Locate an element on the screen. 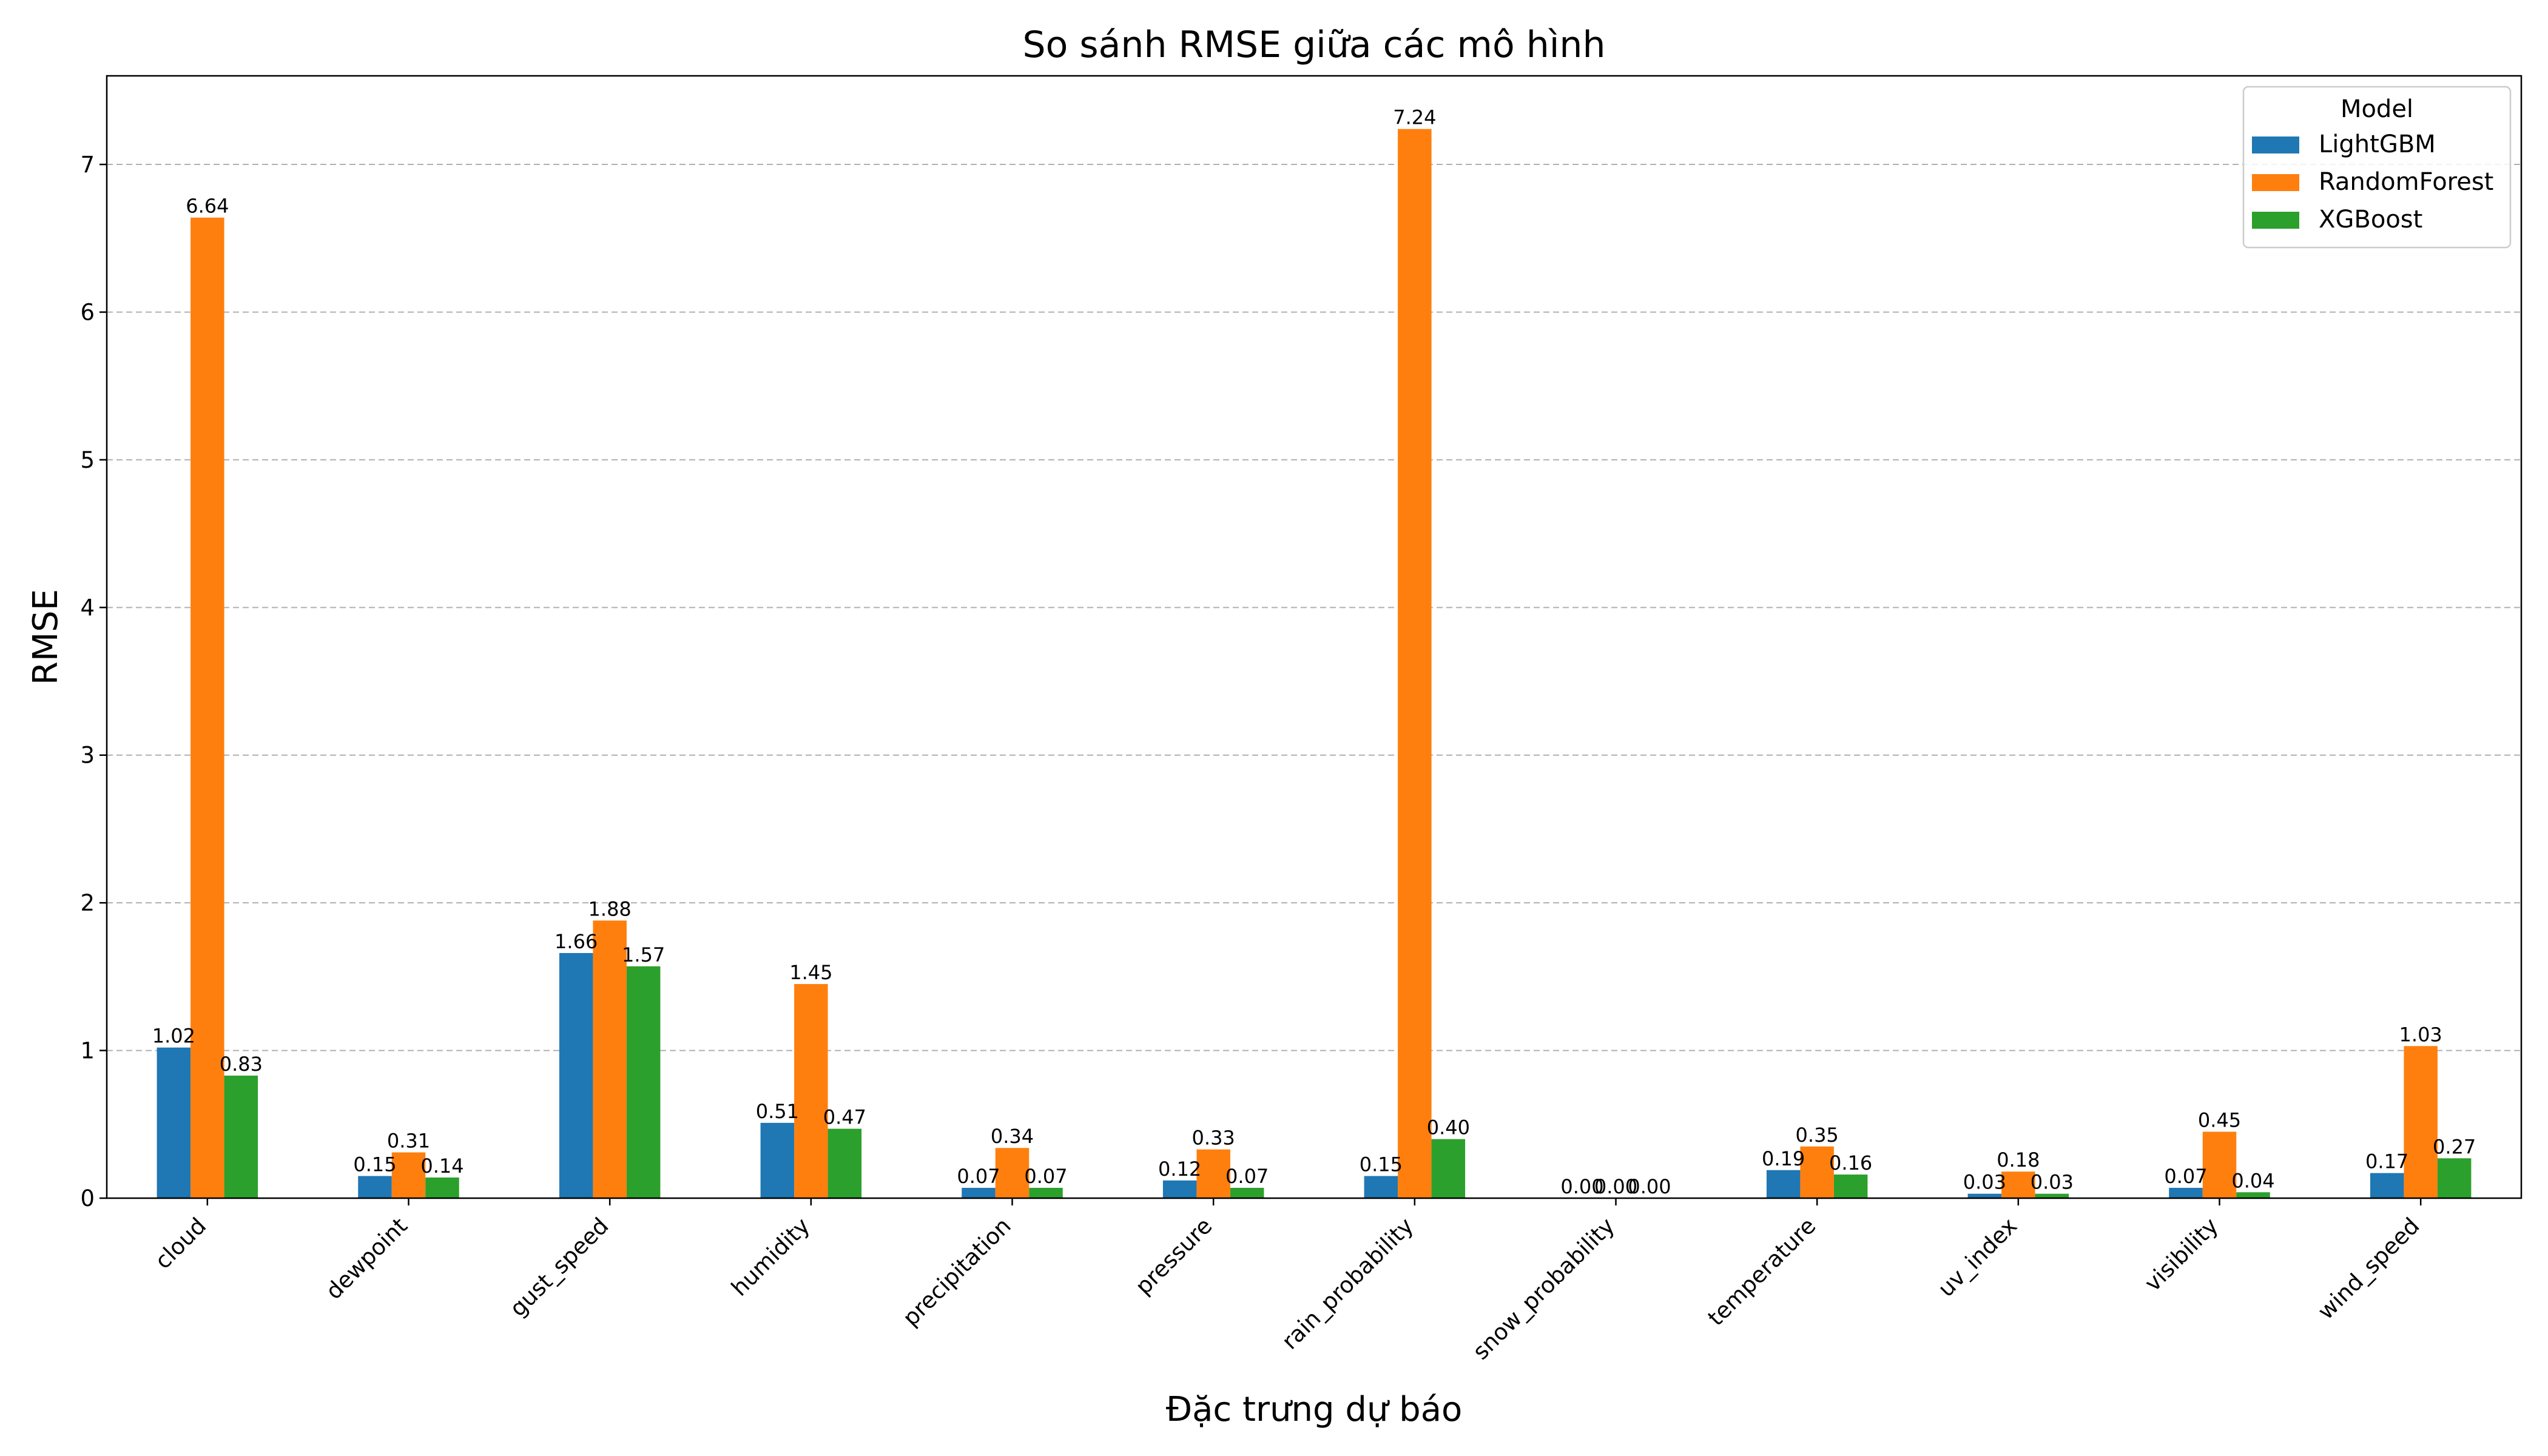  bar-lightgbm-pressure is located at coordinates (1179, 1189).